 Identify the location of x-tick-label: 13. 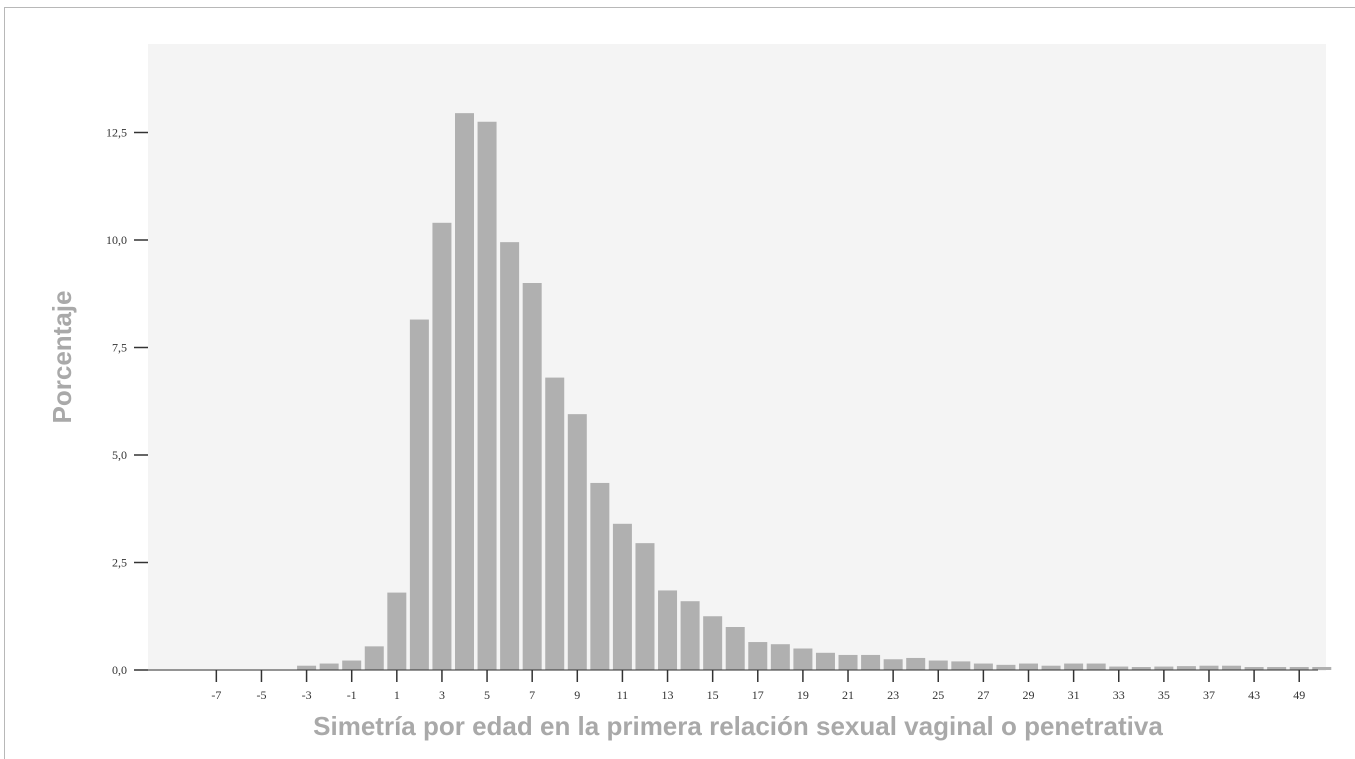
(668, 695).